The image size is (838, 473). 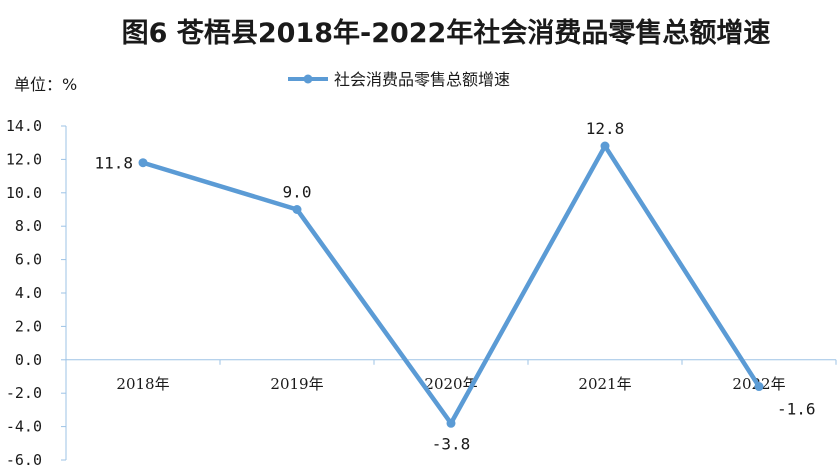 I want to click on y-tick-label: 12.0, so click(x=24, y=159).